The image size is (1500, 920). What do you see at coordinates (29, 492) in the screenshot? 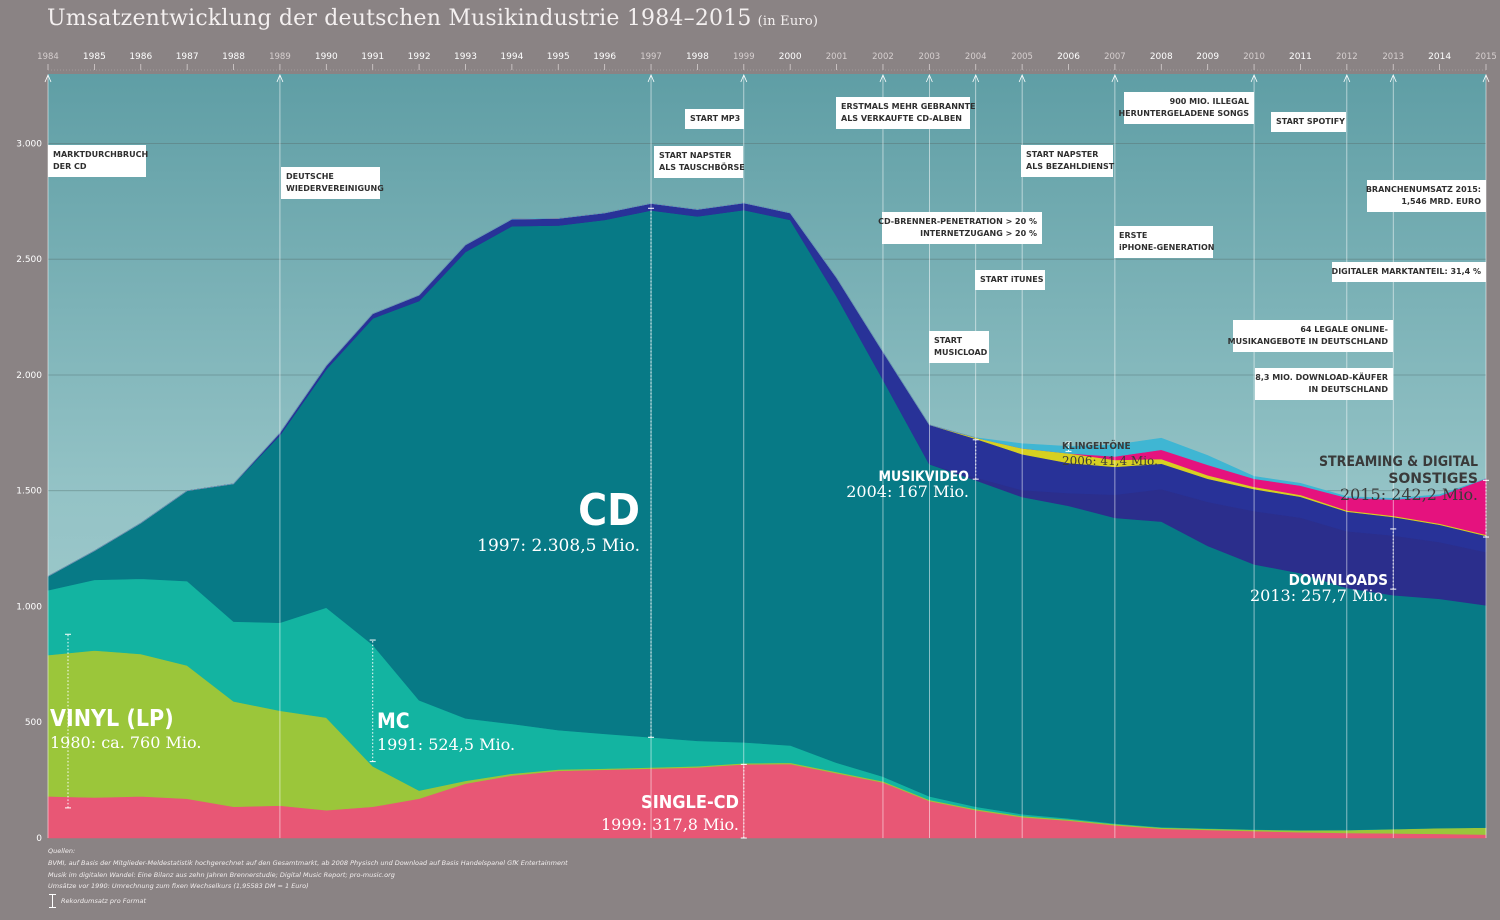
I see `y-tick-label: 1.500` at bounding box center [29, 492].